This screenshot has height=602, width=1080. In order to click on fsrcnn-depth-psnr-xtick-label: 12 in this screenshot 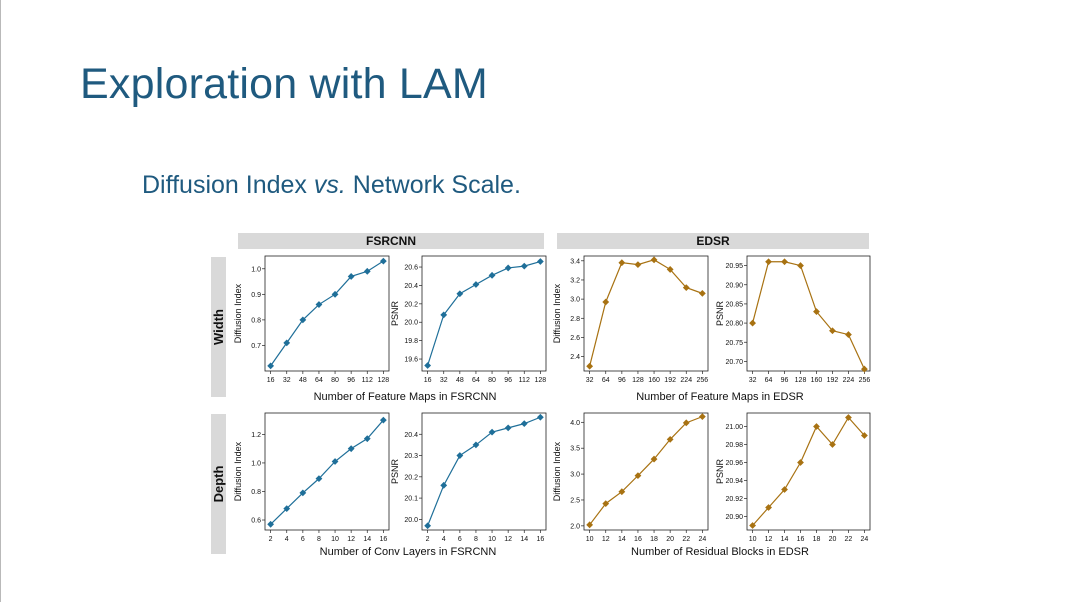, I will do `click(508, 539)`.